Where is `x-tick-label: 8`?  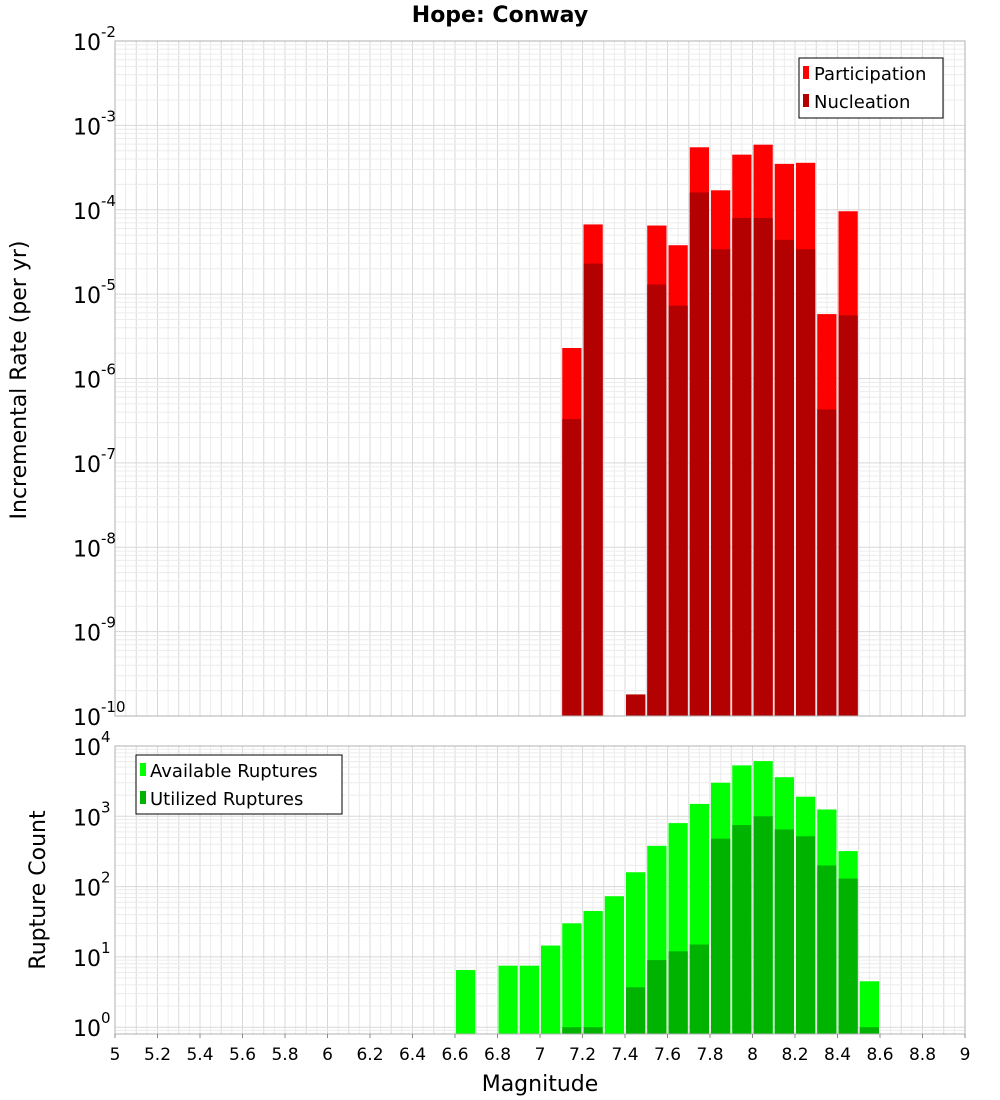
x-tick-label: 8 is located at coordinates (752, 1055).